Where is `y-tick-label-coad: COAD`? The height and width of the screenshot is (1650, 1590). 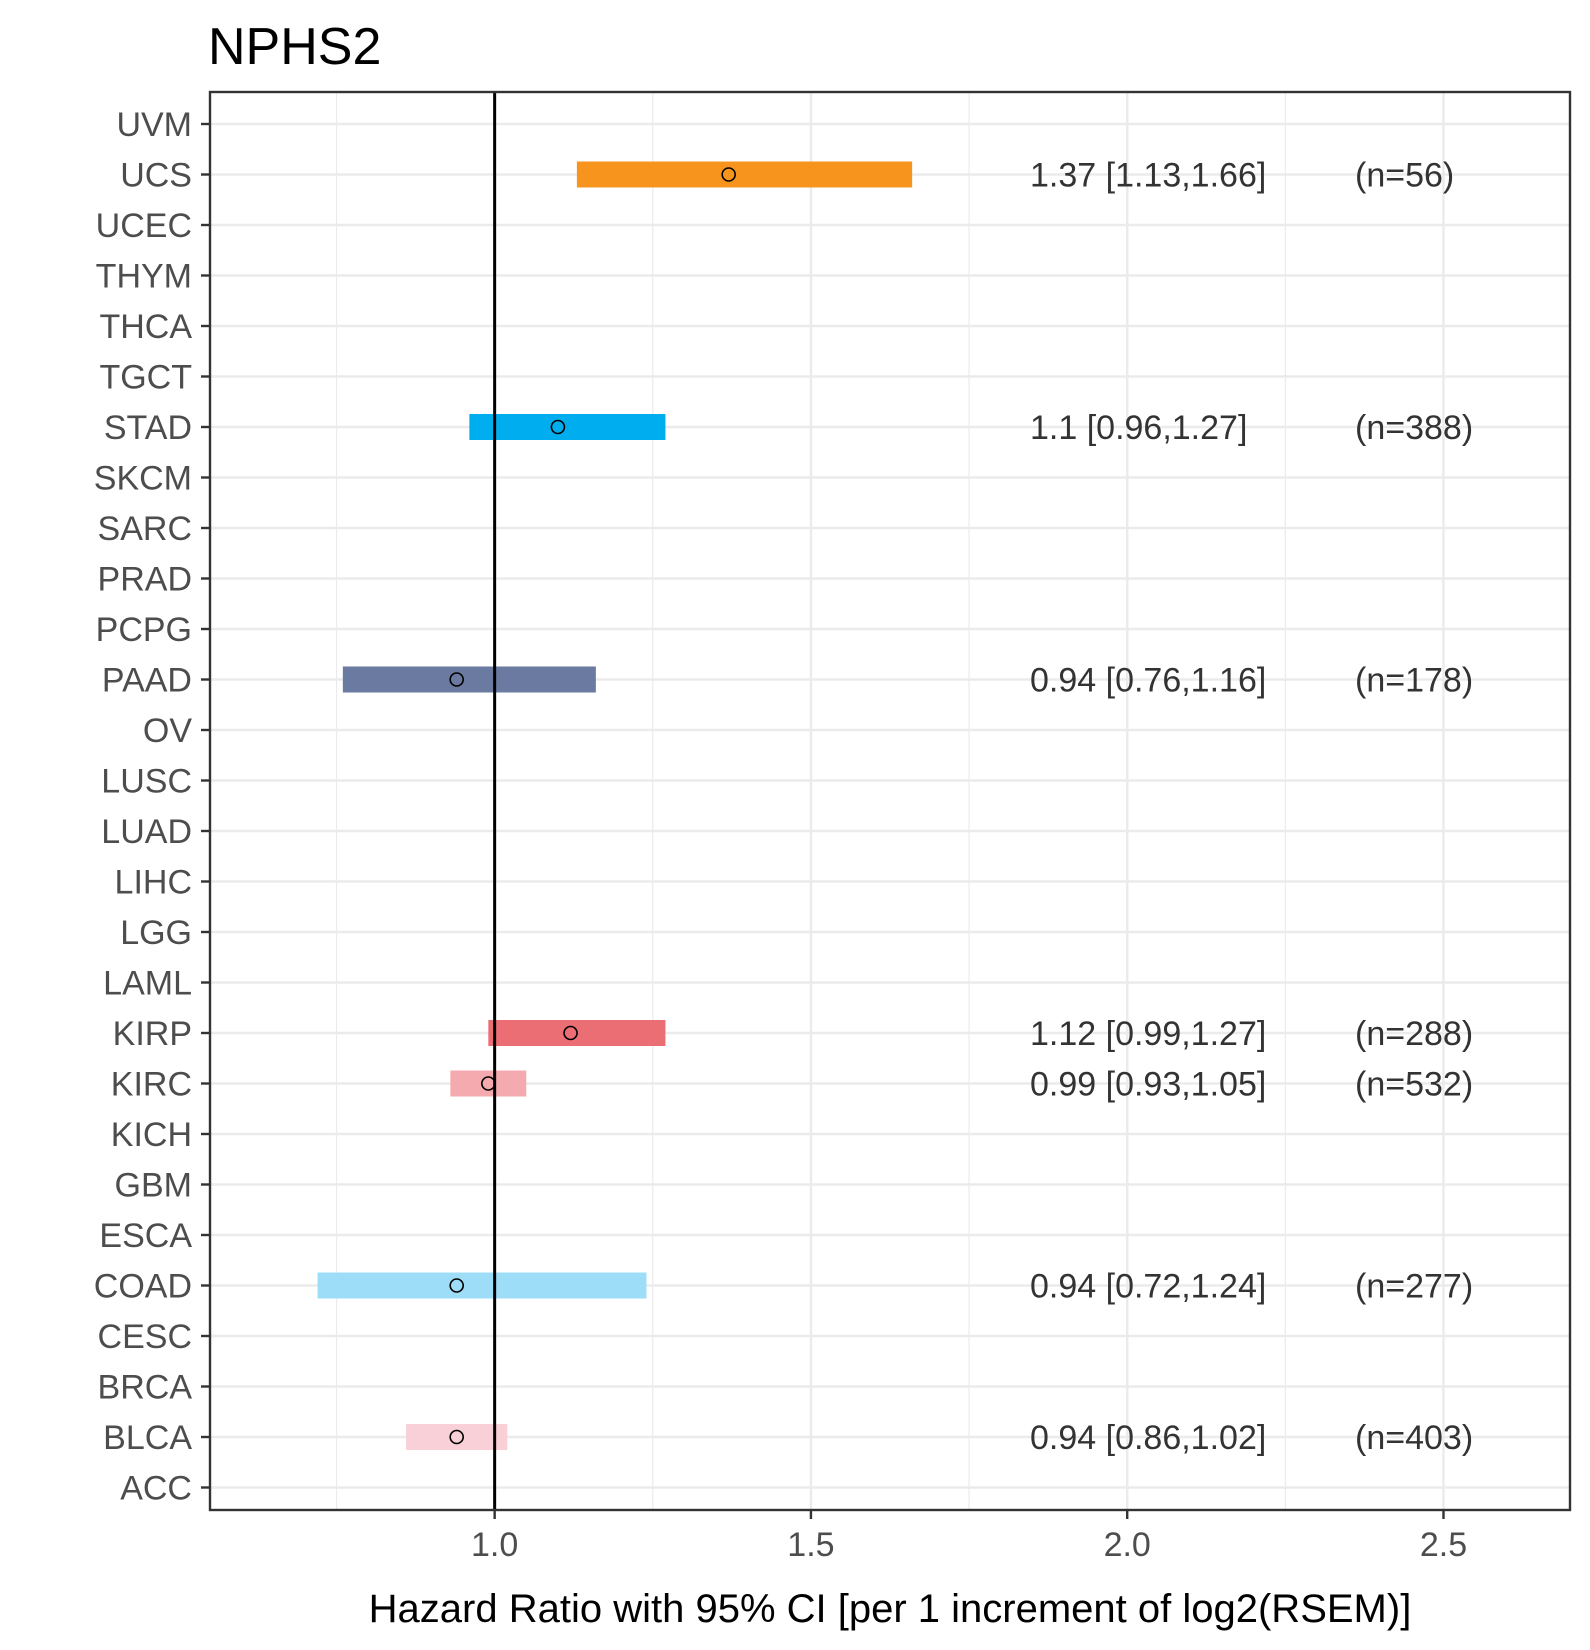
y-tick-label-coad: COAD is located at coordinates (143, 1287).